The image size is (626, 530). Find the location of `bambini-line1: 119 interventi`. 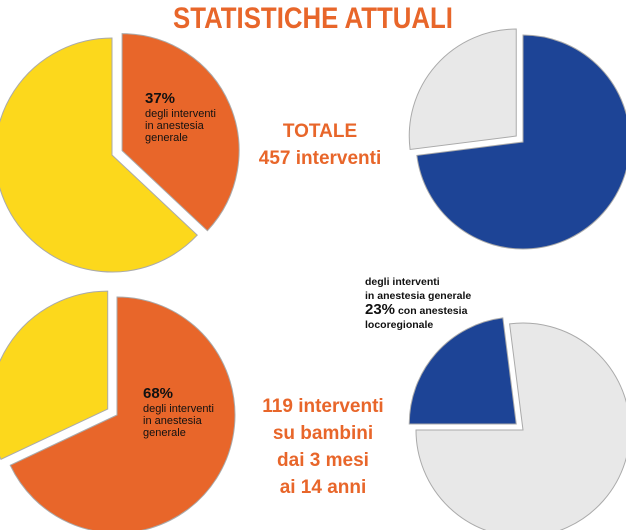

bambini-line1: 119 interventi is located at coordinates (323, 406).